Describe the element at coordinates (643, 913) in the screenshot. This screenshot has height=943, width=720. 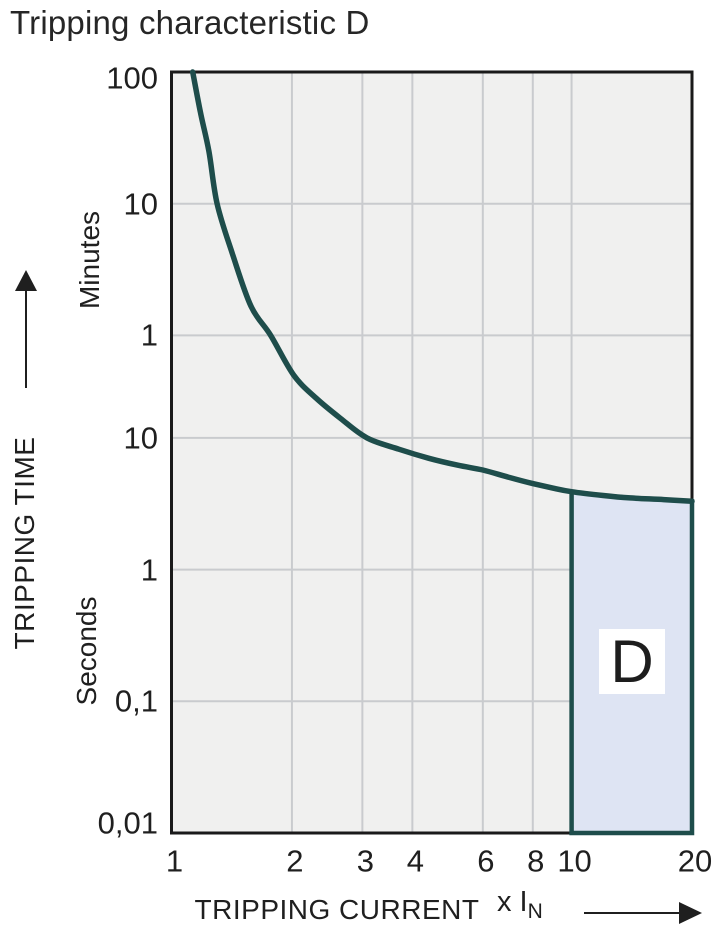
I see `right-arrow-icon` at that location.